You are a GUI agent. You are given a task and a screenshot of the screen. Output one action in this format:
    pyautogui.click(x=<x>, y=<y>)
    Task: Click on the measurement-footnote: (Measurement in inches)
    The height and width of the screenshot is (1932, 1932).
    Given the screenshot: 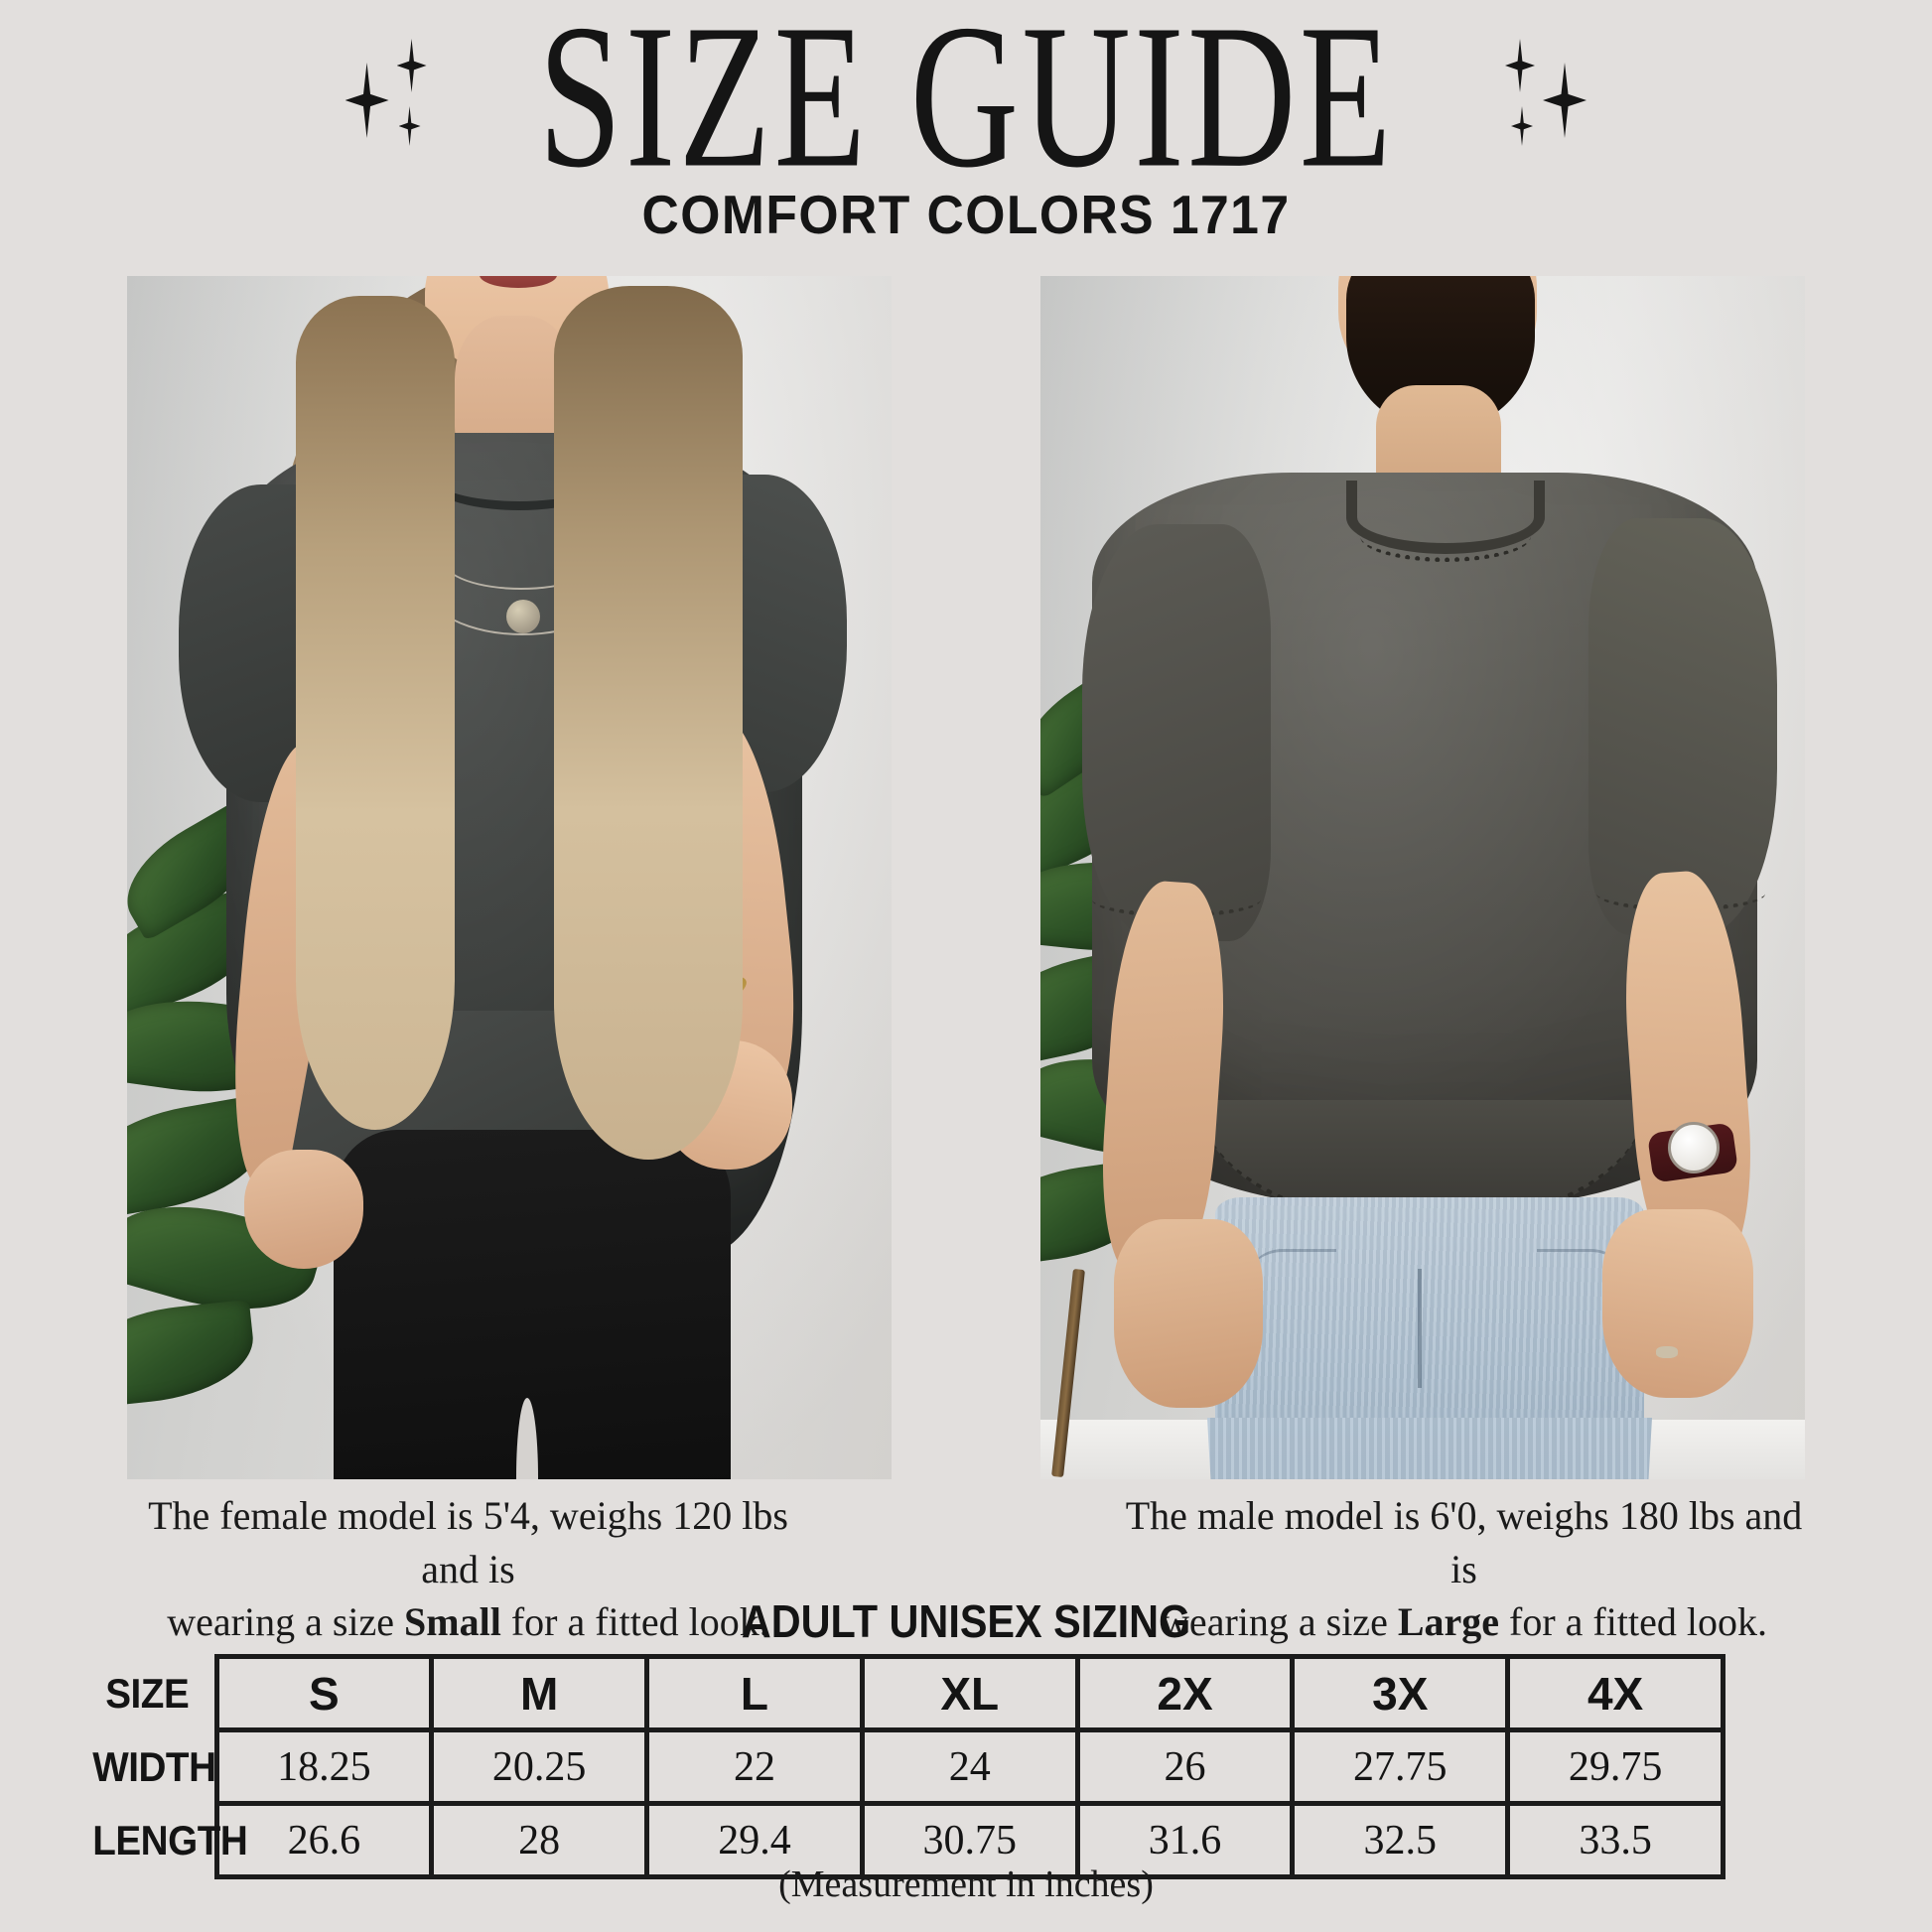 What is the action you would take?
    pyautogui.click(x=966, y=1884)
    